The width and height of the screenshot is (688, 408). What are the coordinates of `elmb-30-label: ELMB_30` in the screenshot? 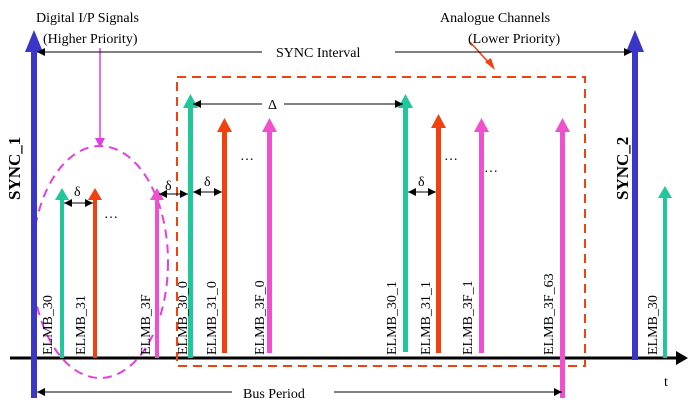 It's located at (48, 325).